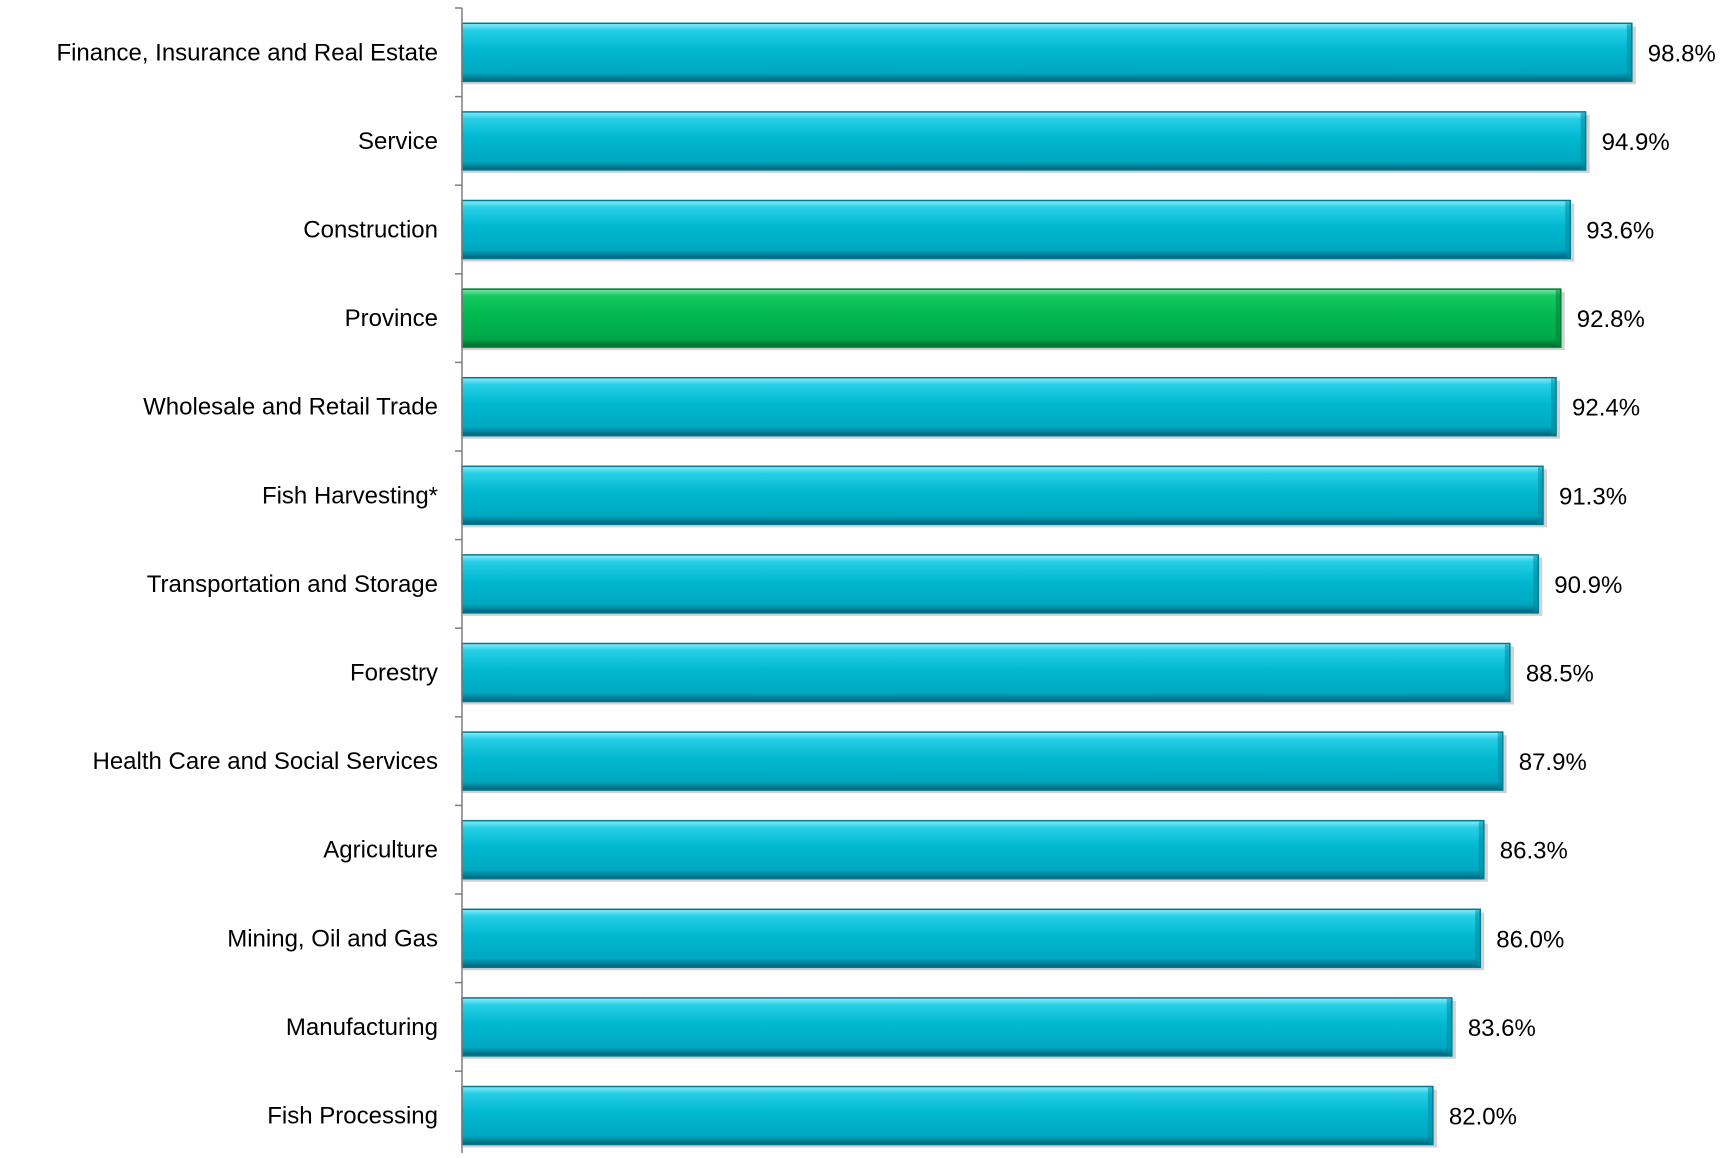 This screenshot has height=1158, width=1726. I want to click on data-label: 87.9%, so click(1553, 762).